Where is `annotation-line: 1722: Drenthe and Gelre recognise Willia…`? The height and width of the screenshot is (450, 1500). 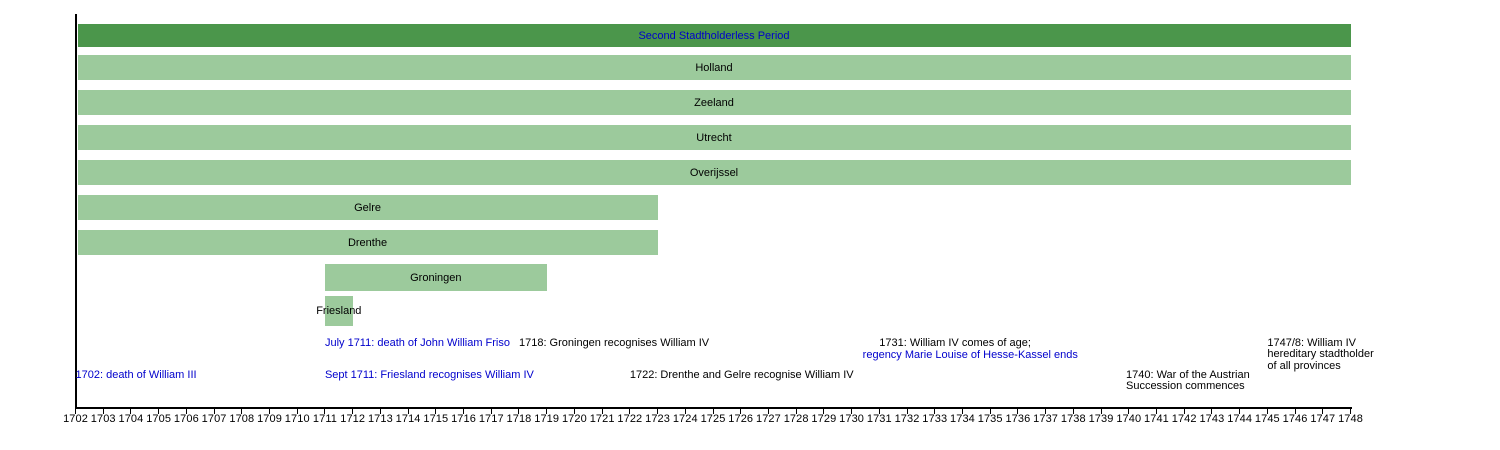 annotation-line: 1722: Drenthe and Gelre recognise Willia… is located at coordinates (741, 375).